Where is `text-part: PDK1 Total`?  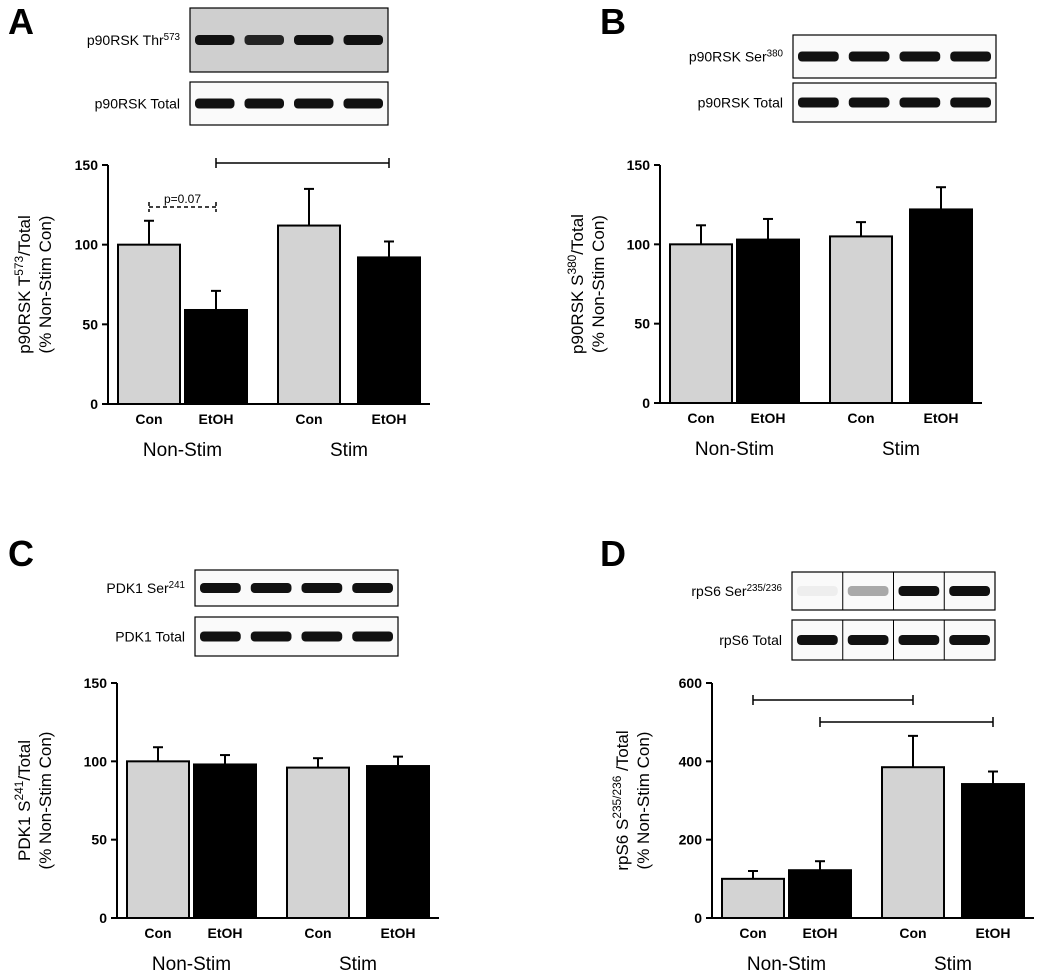
text-part: PDK1 Total is located at coordinates (150, 637).